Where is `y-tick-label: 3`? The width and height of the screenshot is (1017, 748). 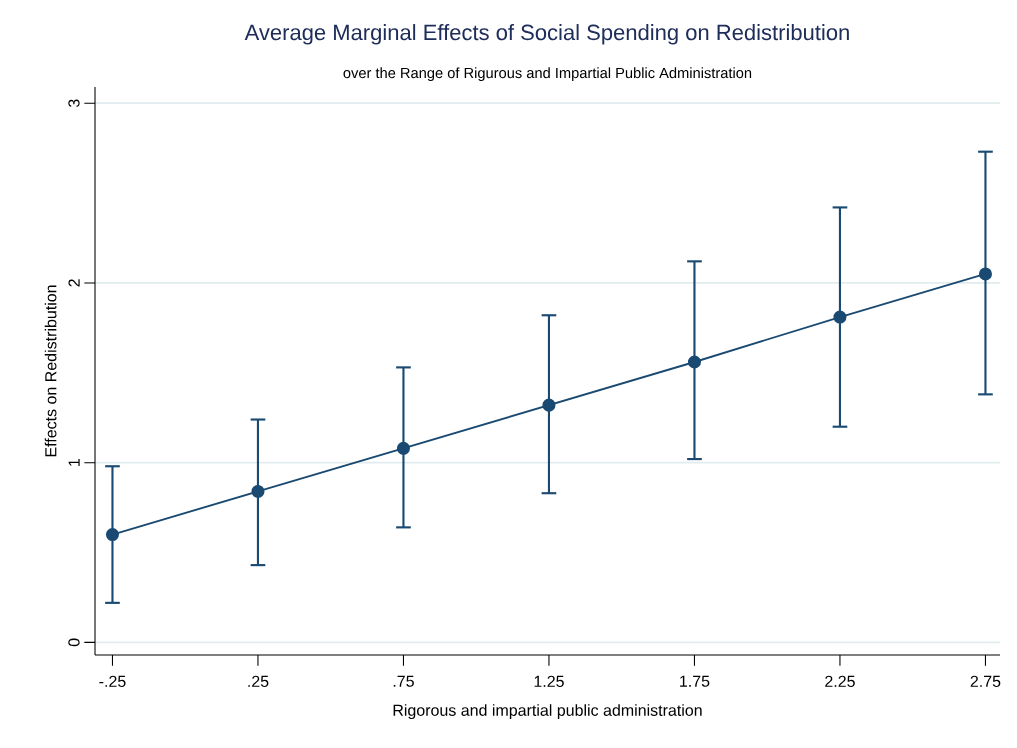
y-tick-label: 3 is located at coordinates (74, 103).